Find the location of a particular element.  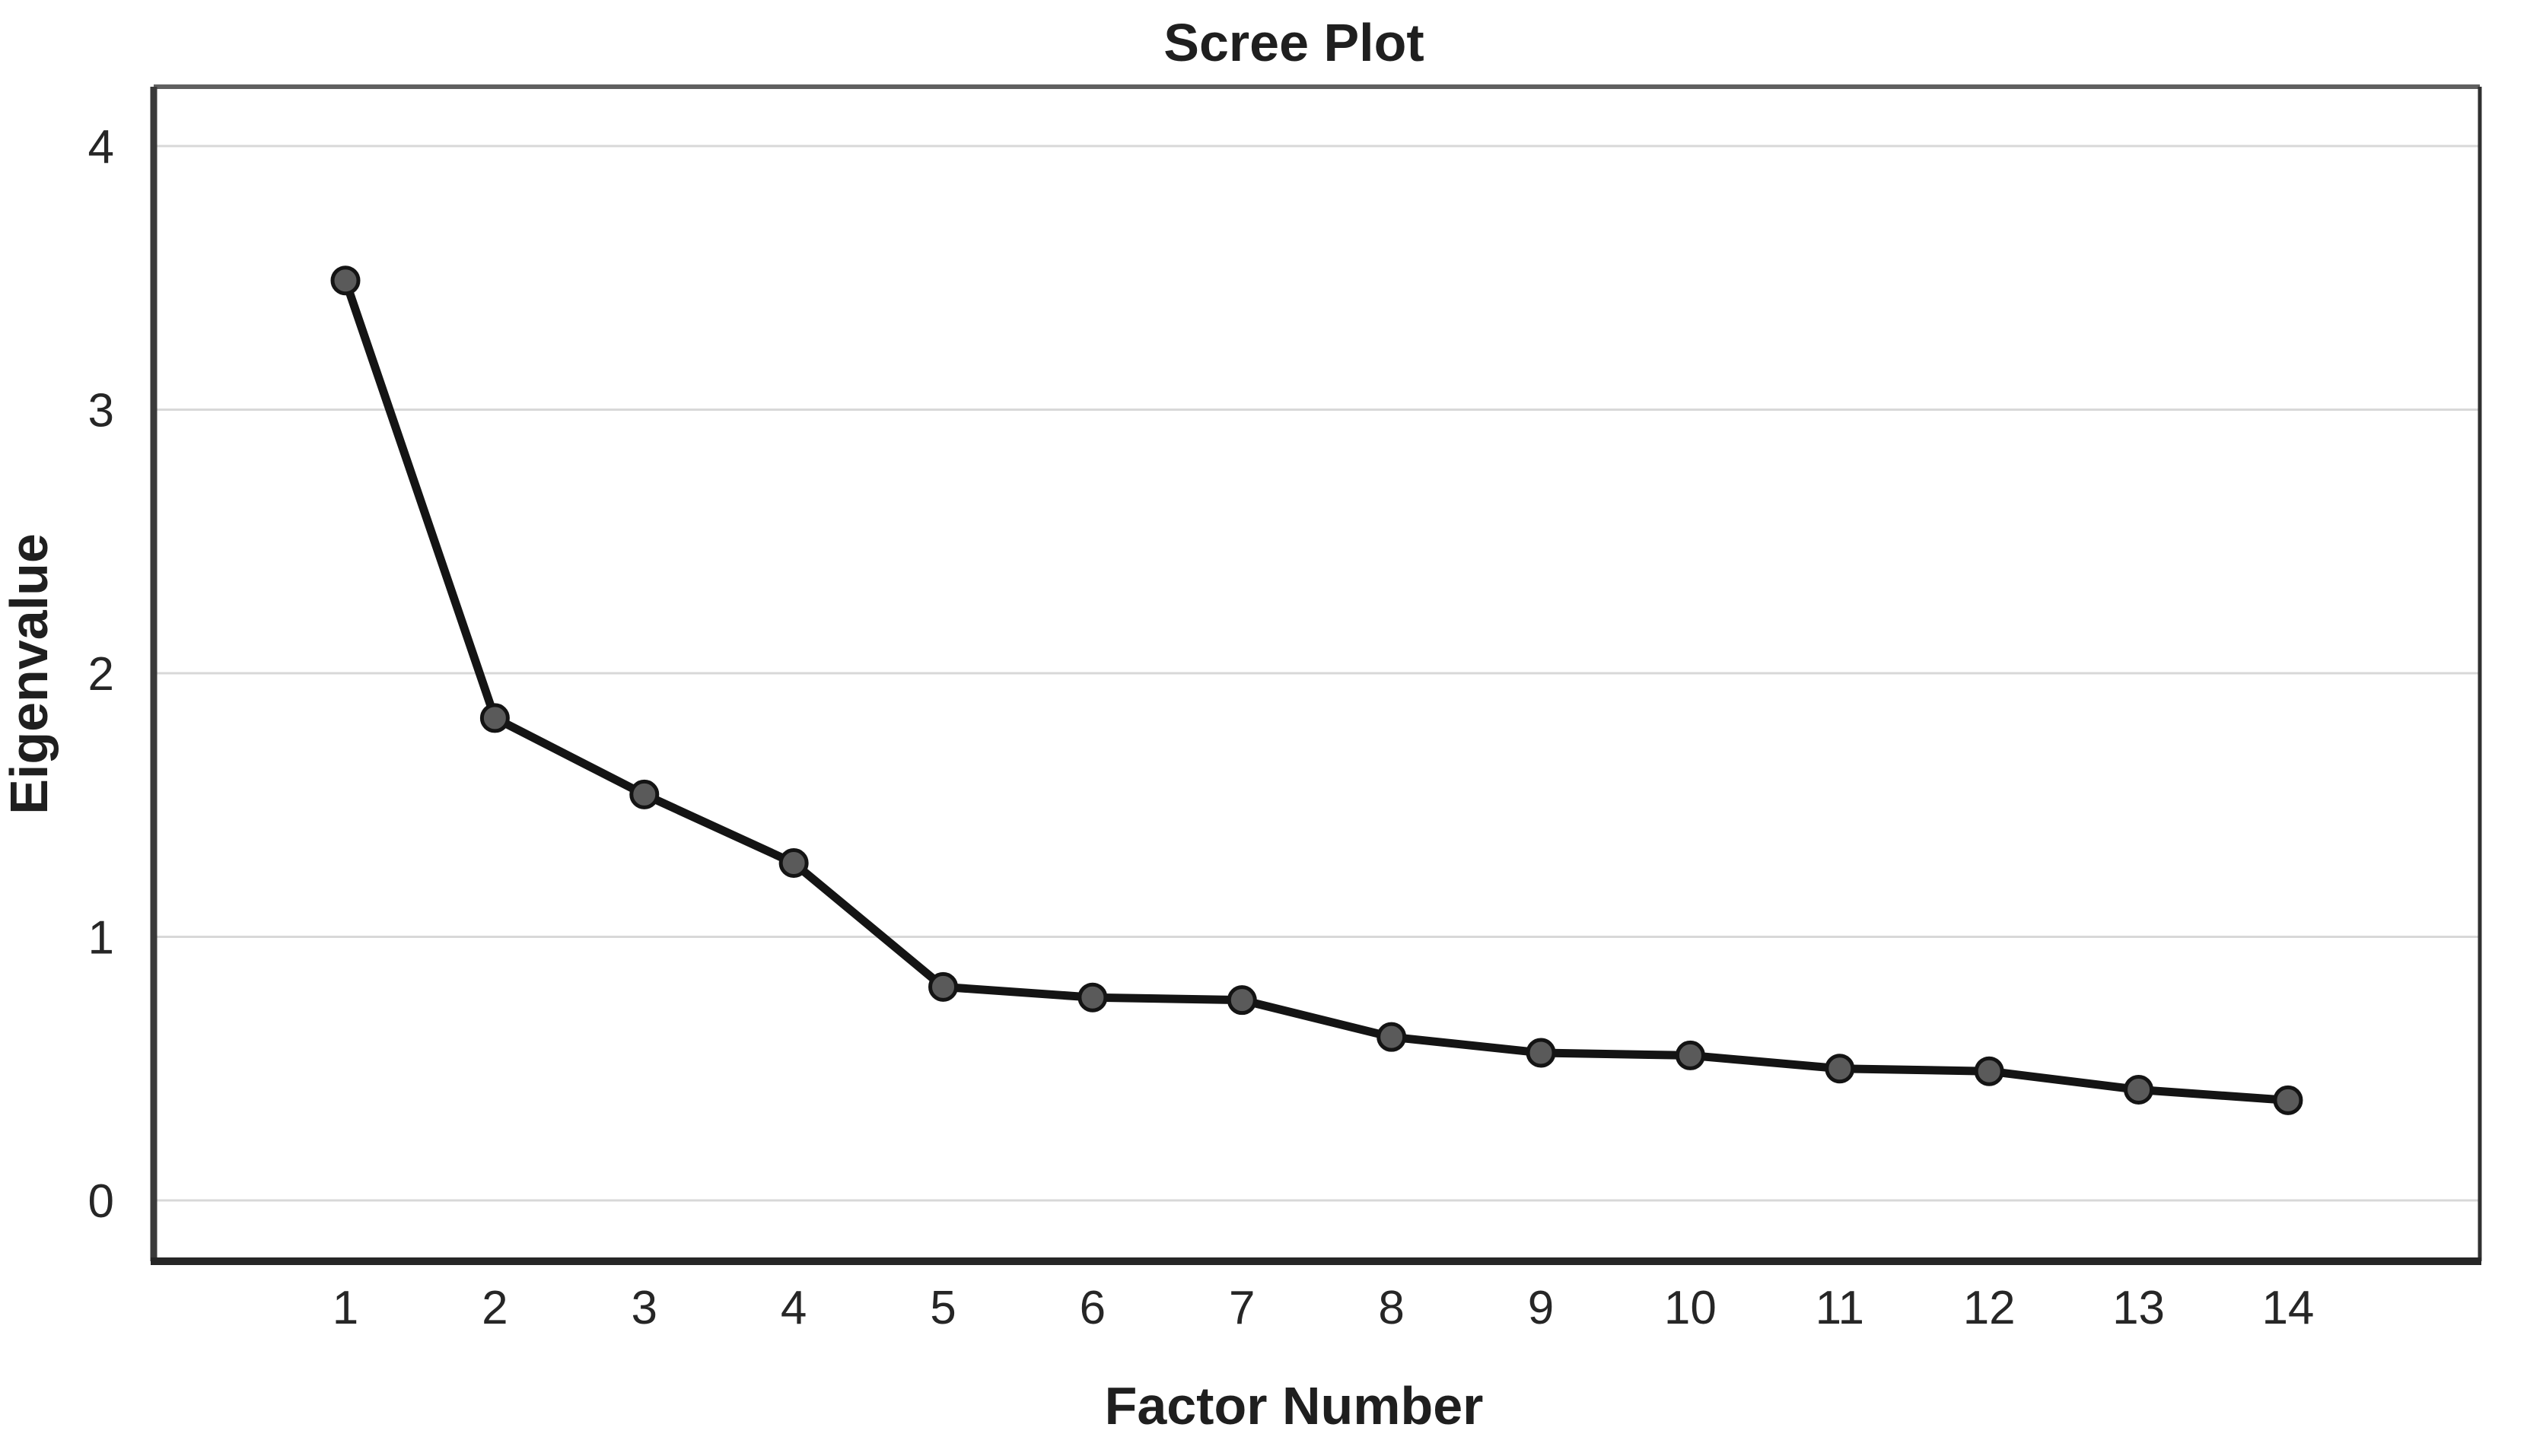

x-tick-label: 7 is located at coordinates (1242, 1308).